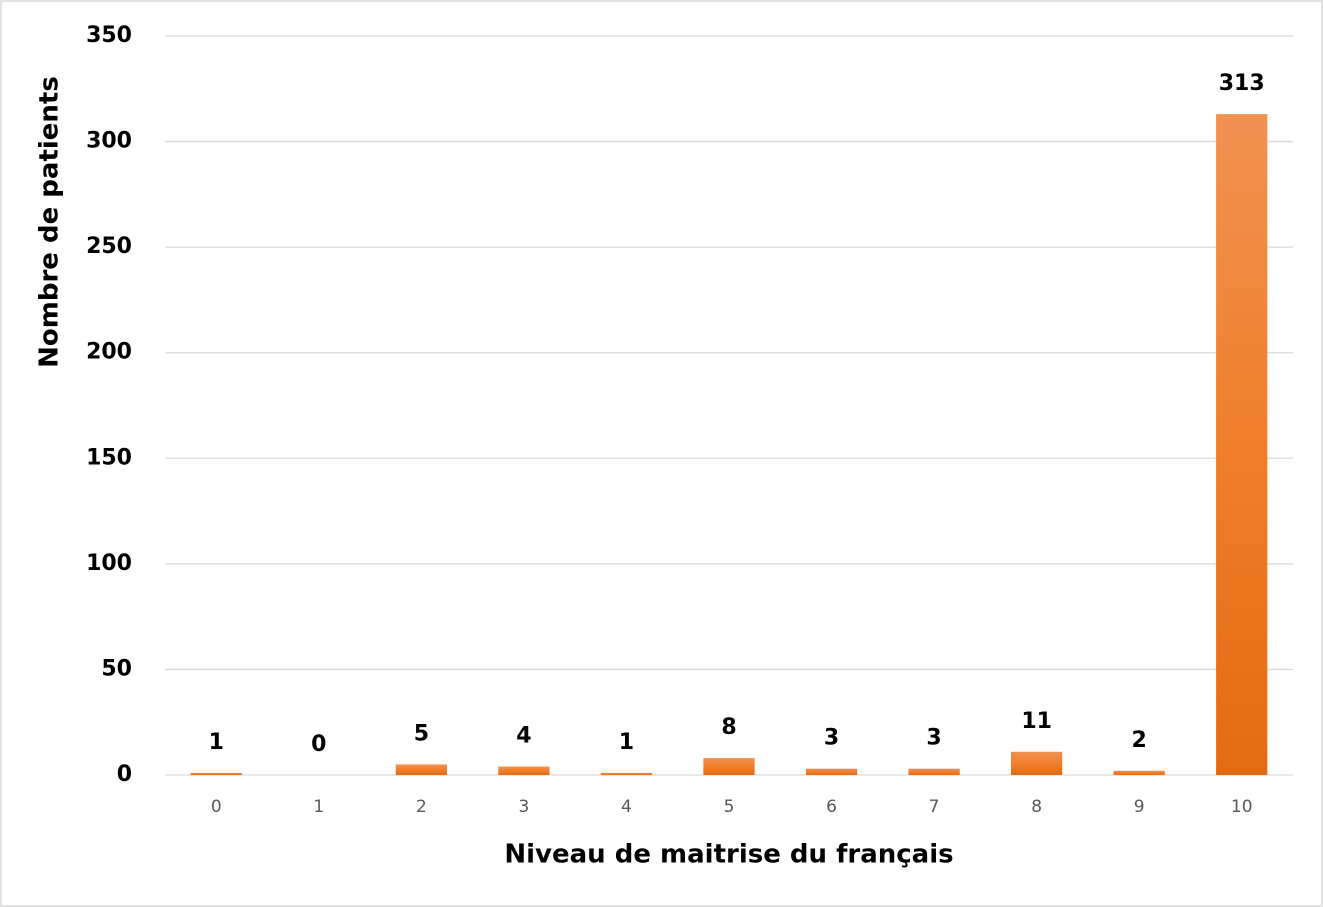 This screenshot has height=907, width=1323. Describe the element at coordinates (109, 141) in the screenshot. I see `y-tick-label: 300` at that location.